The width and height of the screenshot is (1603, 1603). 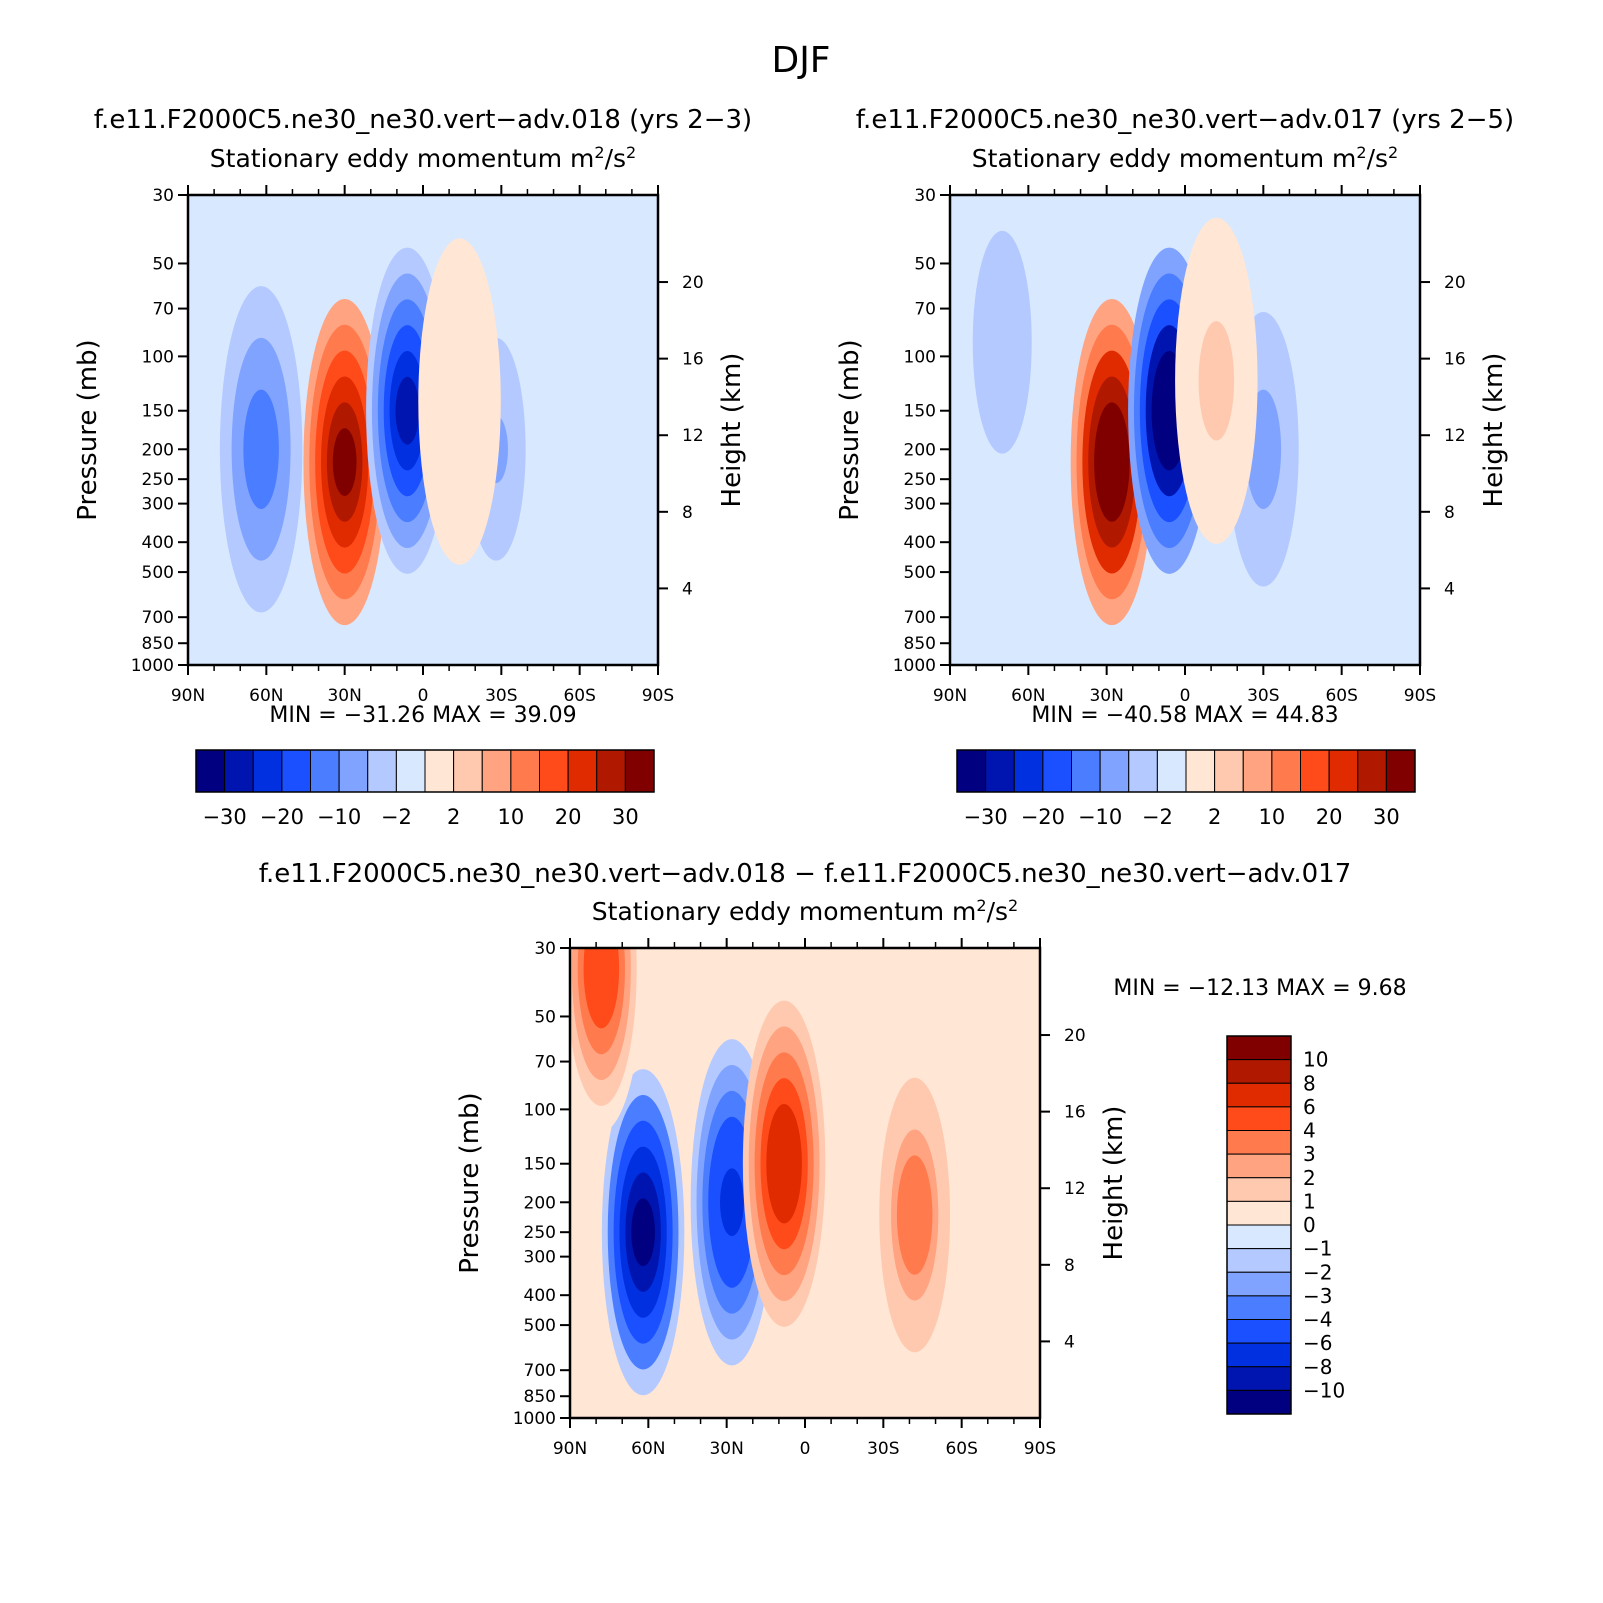 I want to click on y-right-tick-label: 8, so click(x=687, y=513).